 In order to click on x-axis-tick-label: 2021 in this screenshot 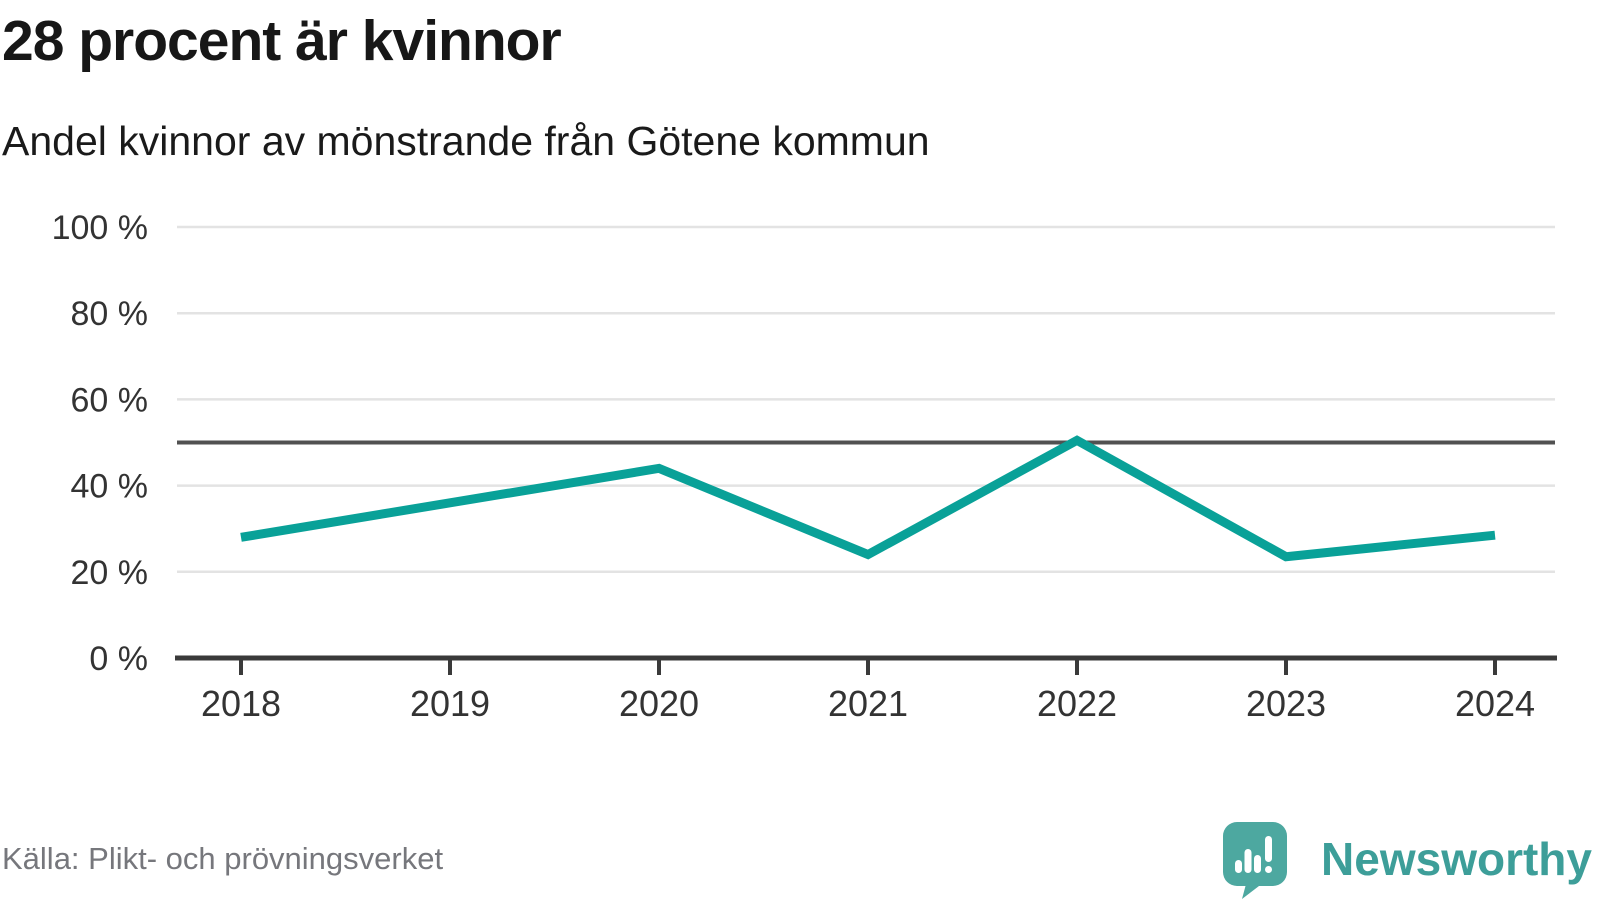, I will do `click(868, 703)`.